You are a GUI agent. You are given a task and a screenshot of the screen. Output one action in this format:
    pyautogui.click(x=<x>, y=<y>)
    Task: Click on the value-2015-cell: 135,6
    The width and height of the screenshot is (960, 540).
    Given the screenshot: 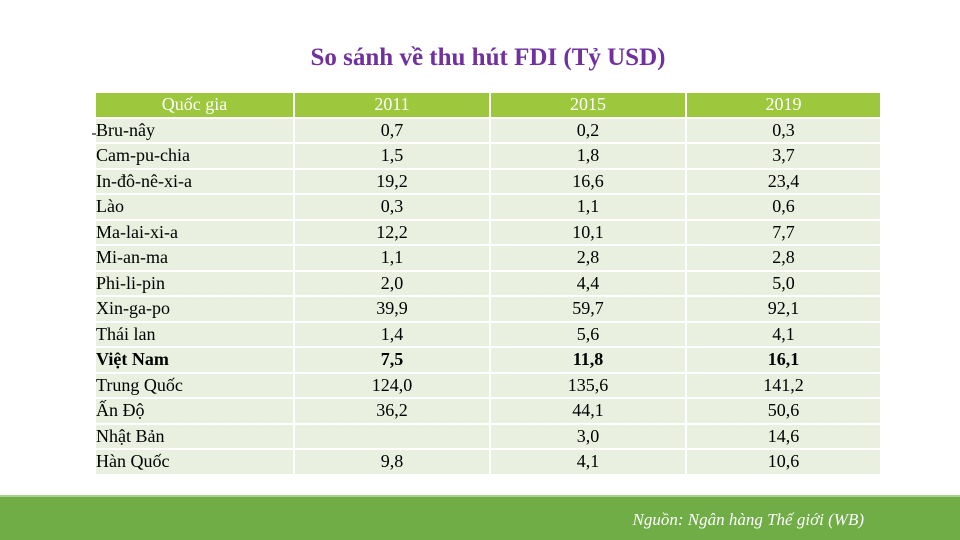 What is the action you would take?
    pyautogui.click(x=587, y=386)
    